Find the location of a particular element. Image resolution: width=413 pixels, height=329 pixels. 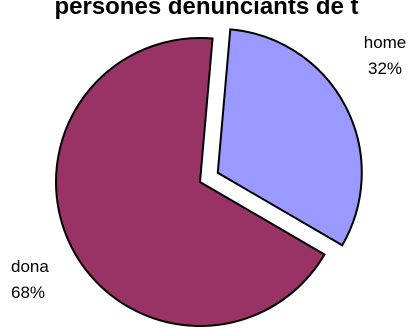

slice-value-label-dona: 68% is located at coordinates (28, 292).